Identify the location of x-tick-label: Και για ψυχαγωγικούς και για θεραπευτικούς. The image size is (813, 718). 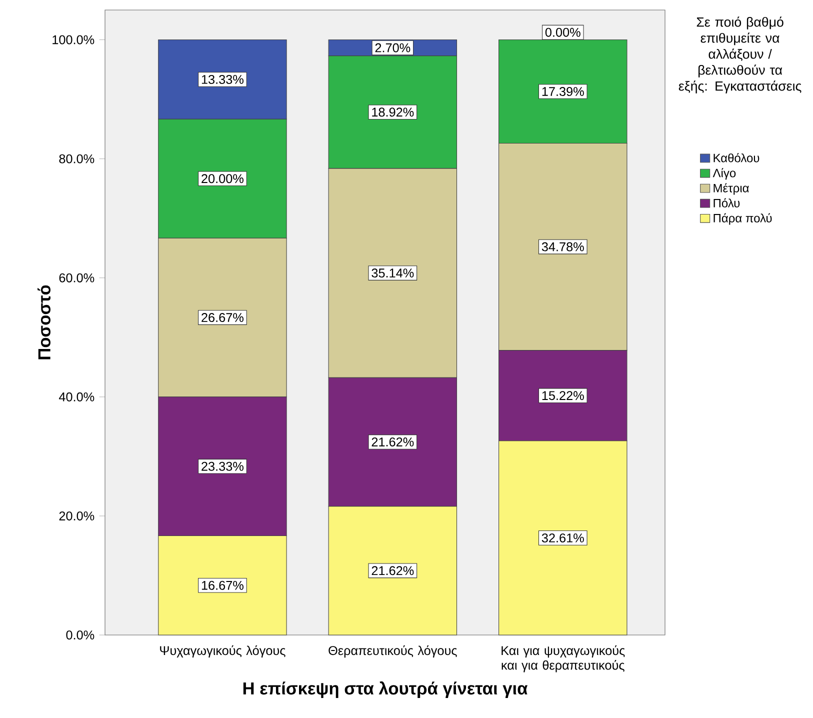
(563, 658).